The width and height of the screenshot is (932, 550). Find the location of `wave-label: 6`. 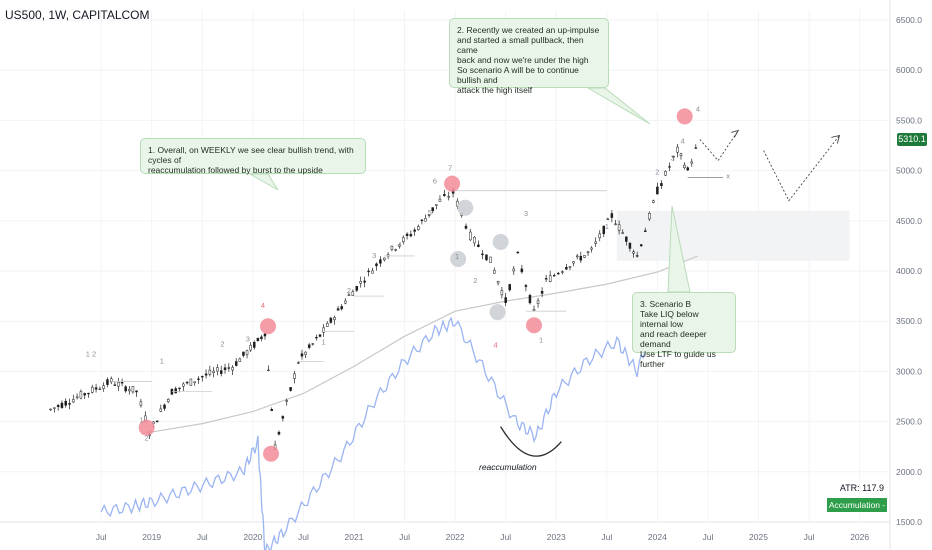

wave-label: 6 is located at coordinates (435, 181).